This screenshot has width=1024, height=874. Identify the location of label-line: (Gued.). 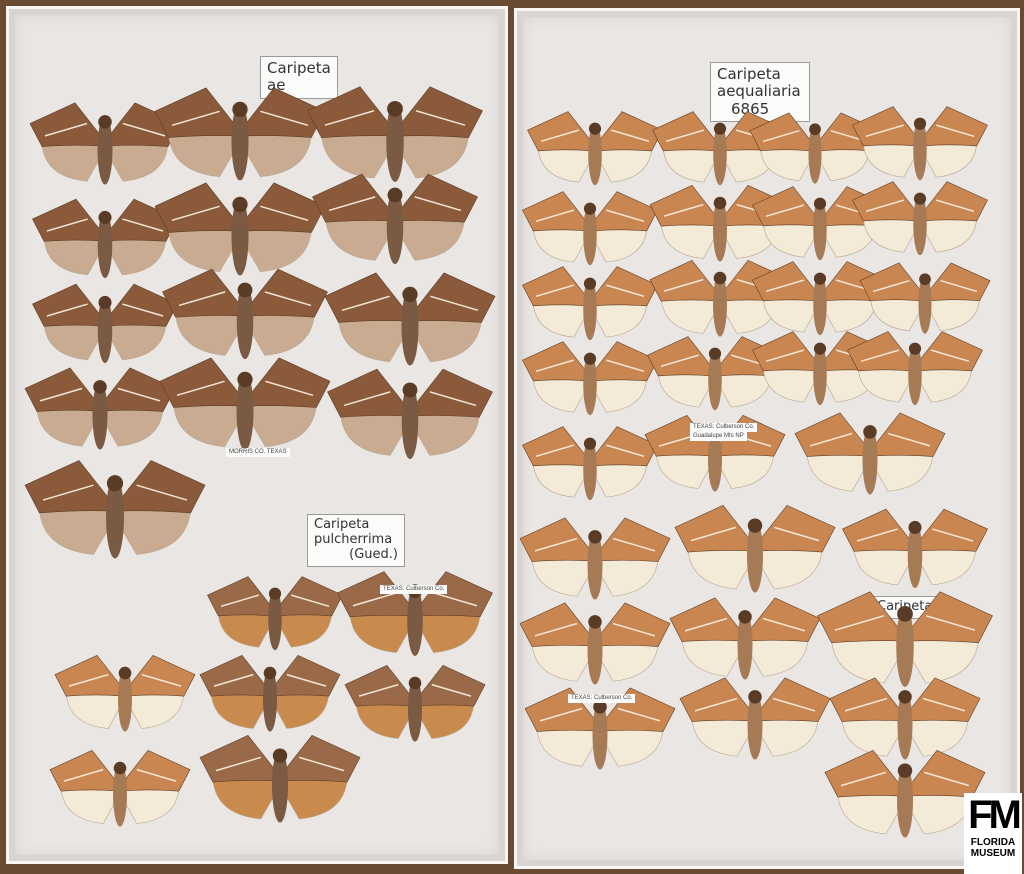
(373, 554).